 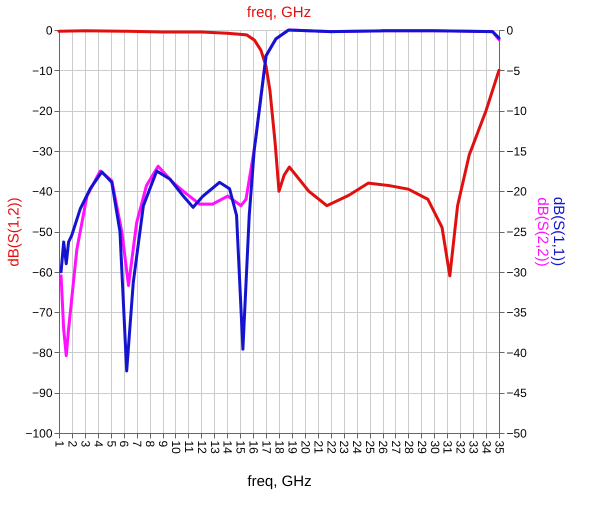 I want to click on y-axis-title: dB(S(1,2)), so click(x=13, y=232).